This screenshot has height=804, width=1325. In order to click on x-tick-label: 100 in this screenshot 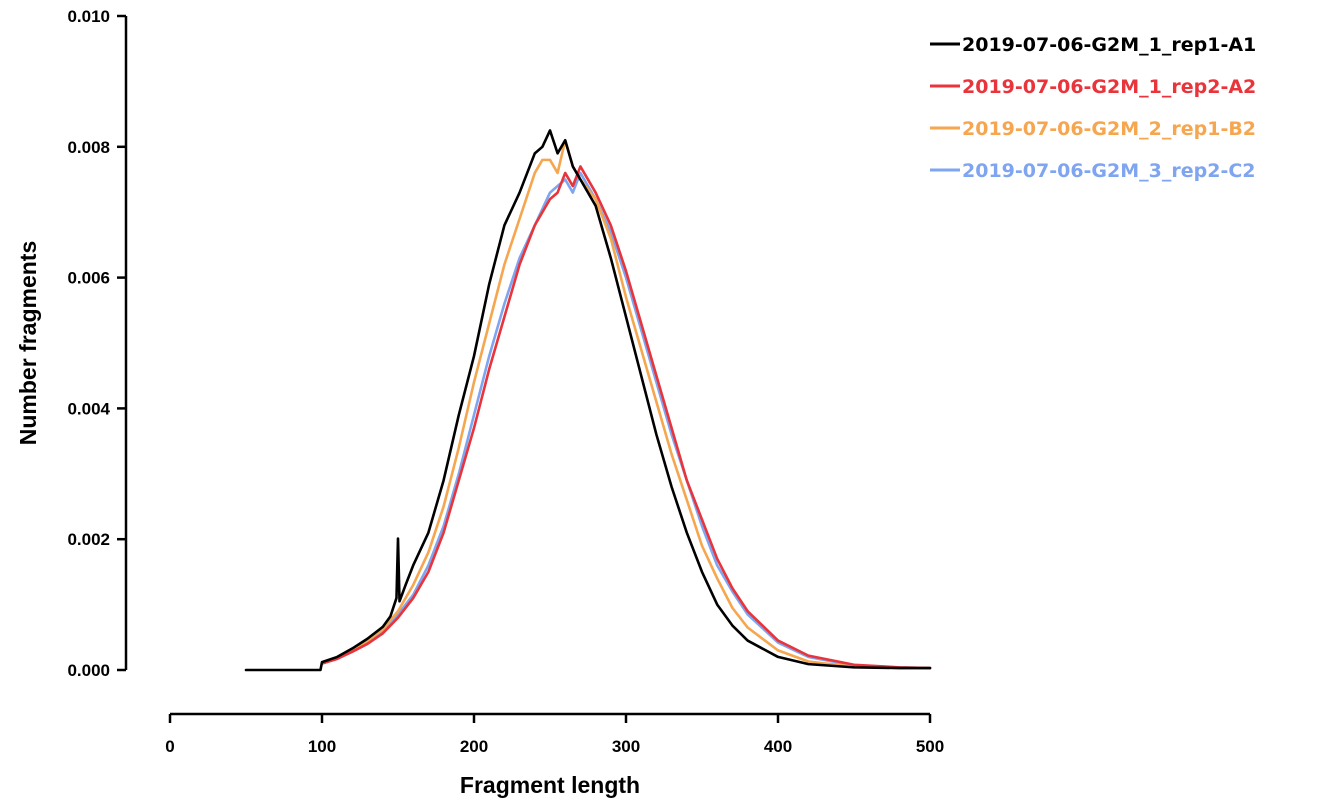, I will do `click(322, 746)`.